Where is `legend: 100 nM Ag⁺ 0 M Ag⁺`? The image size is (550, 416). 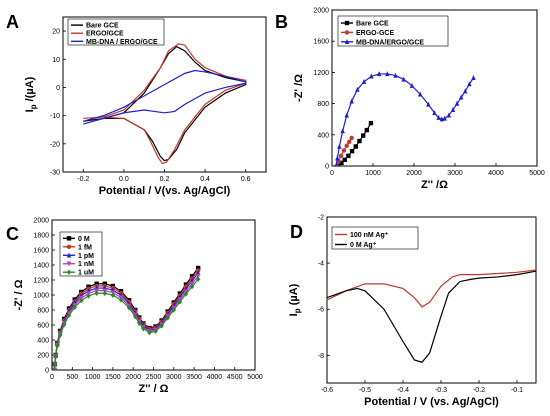
legend: 100 nM Ag⁺ 0 M Ag⁺ is located at coordinates (375, 238).